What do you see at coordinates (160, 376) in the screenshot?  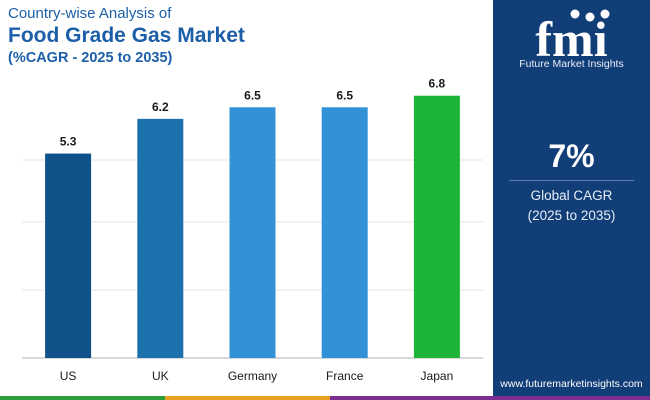 I see `x-tick-uk: UK` at bounding box center [160, 376].